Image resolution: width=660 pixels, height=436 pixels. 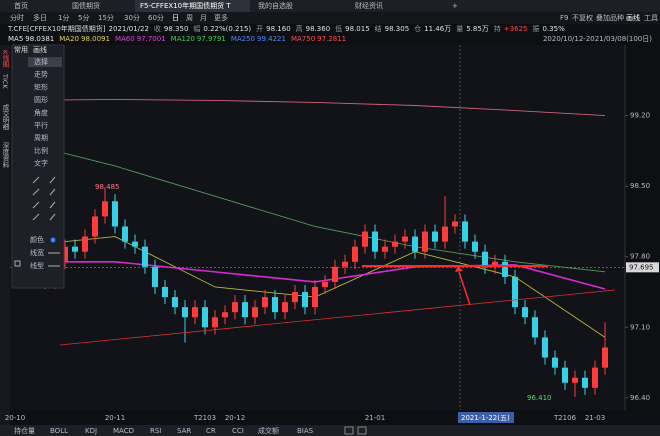 What do you see at coordinates (41, 138) in the screenshot?
I see `tool: 周期` at bounding box center [41, 138].